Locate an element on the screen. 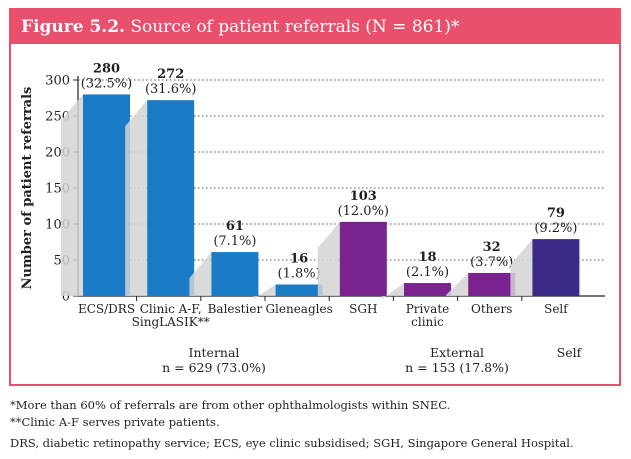  data-label-count: 103 is located at coordinates (363, 196).